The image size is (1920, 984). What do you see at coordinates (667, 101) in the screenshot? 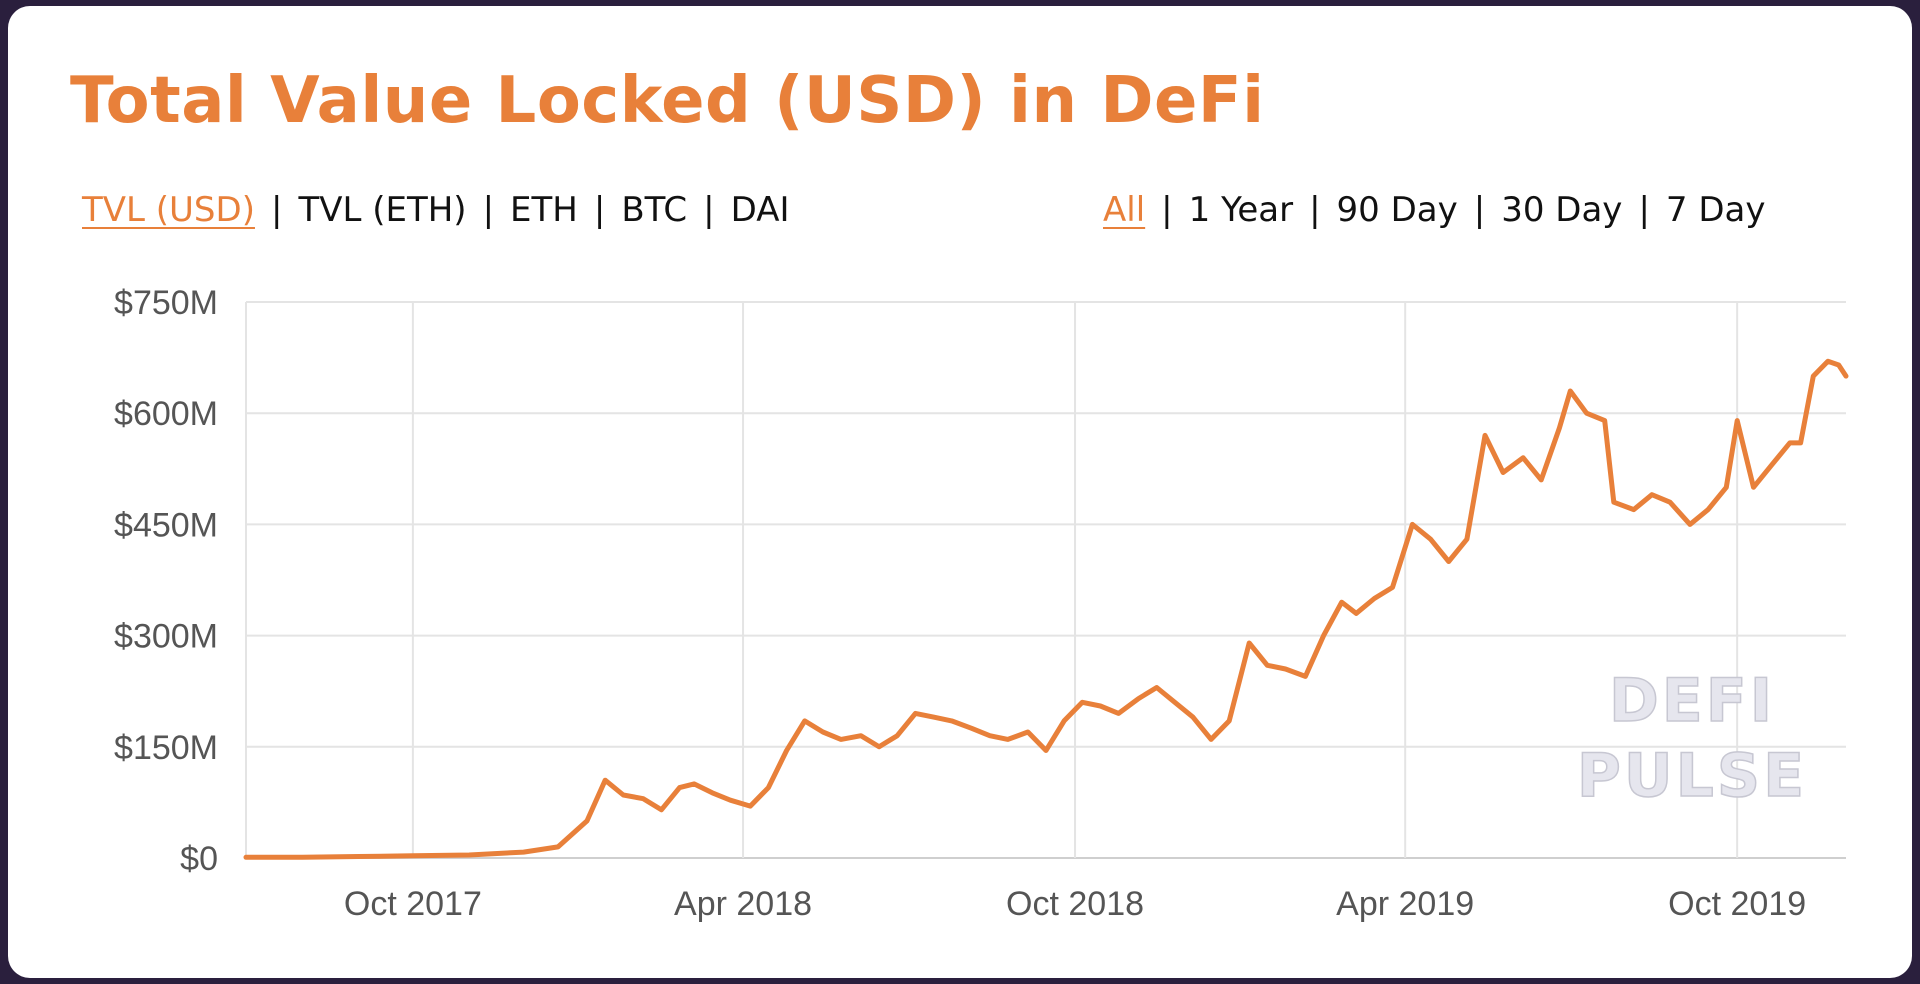
I see `chart-title: Total Value Locked (USD) in DeFi` at bounding box center [667, 101].